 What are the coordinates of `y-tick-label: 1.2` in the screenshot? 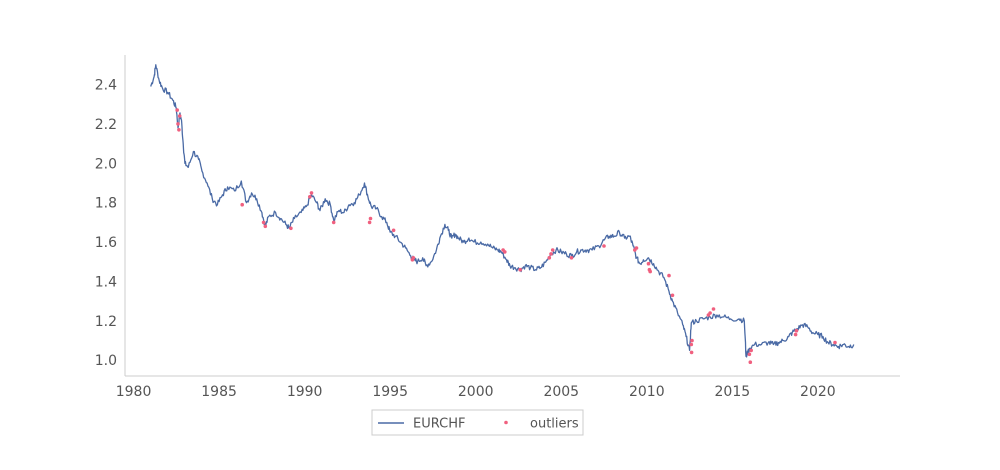 It's located at (106, 322).